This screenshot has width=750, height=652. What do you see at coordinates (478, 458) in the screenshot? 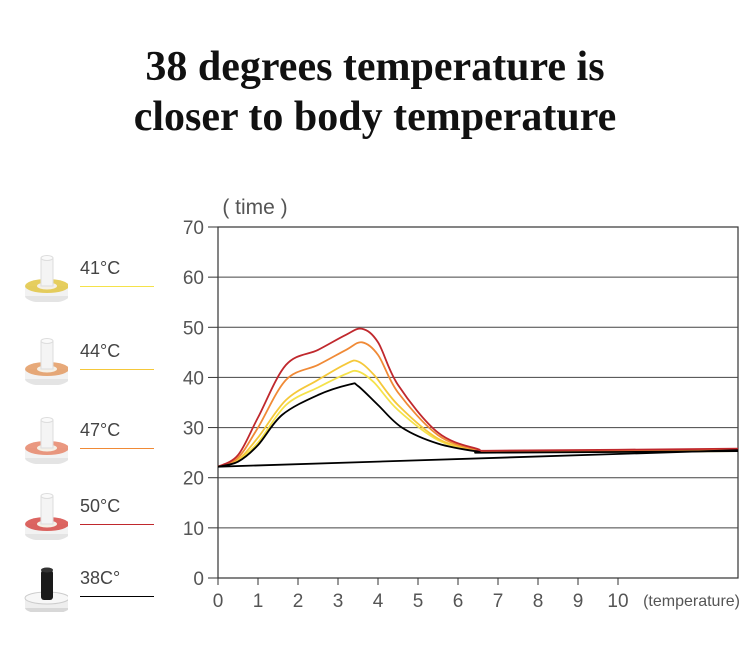
I see `series-line-baseline` at bounding box center [478, 458].